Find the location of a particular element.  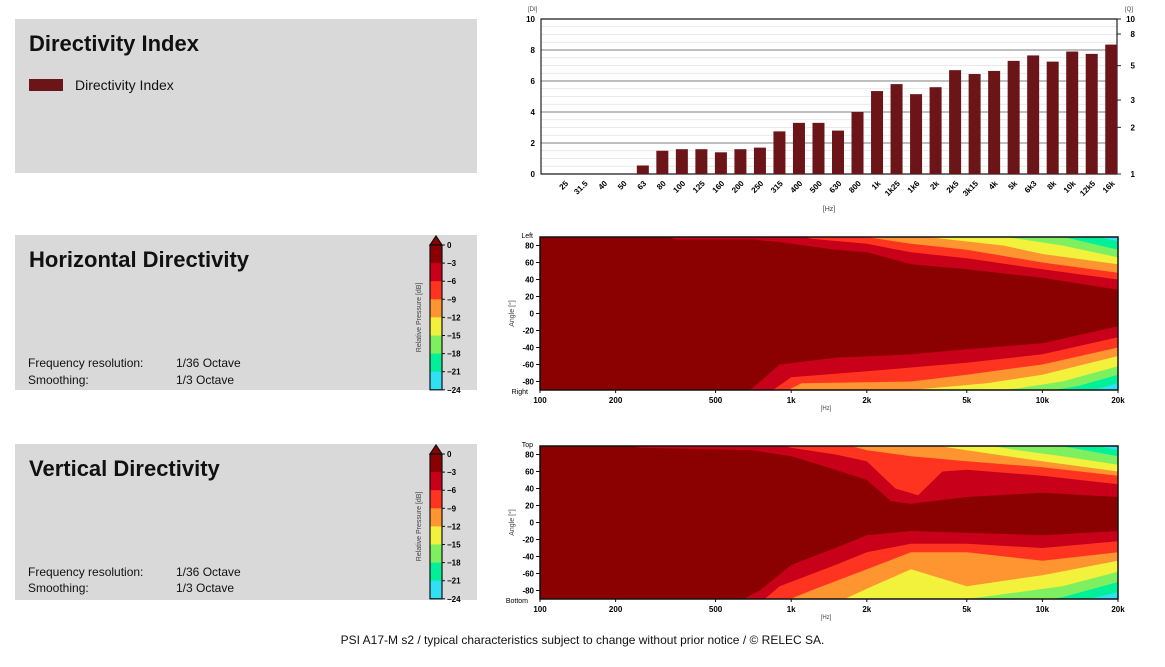

bar-10k is located at coordinates (1072, 112).